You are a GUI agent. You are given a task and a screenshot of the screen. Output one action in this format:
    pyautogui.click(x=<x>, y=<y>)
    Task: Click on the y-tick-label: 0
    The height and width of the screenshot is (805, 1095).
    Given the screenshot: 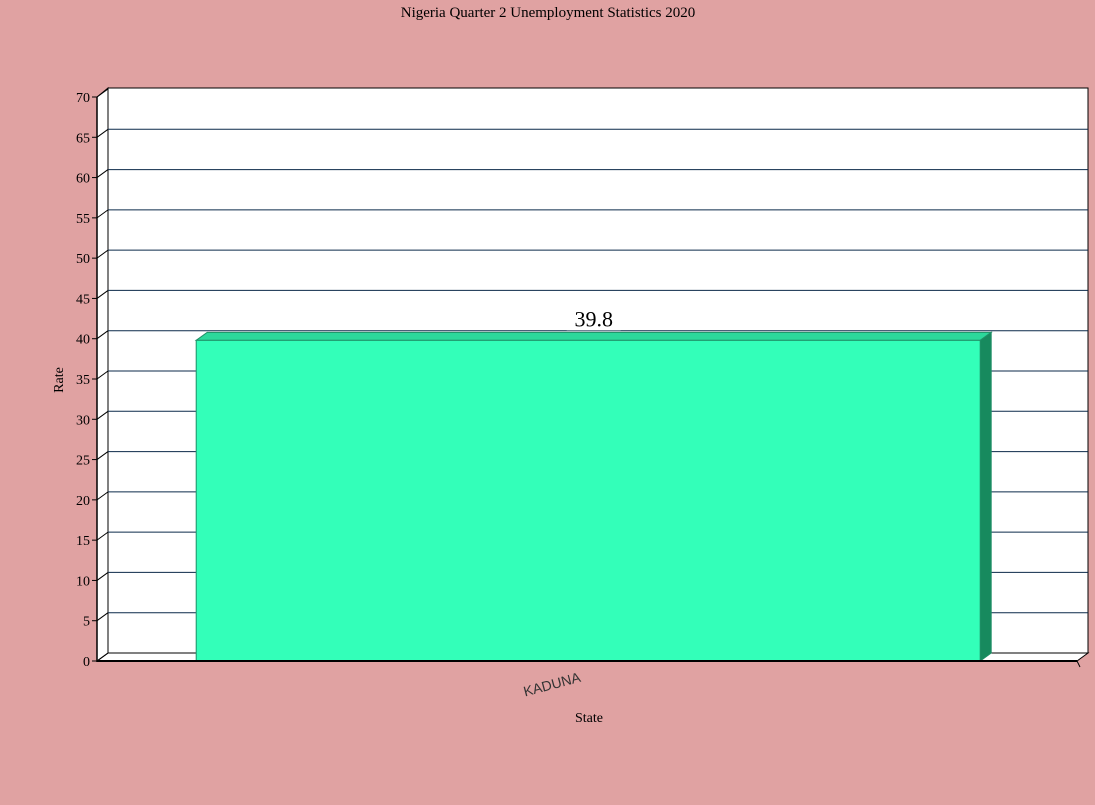 What is the action you would take?
    pyautogui.click(x=86, y=662)
    